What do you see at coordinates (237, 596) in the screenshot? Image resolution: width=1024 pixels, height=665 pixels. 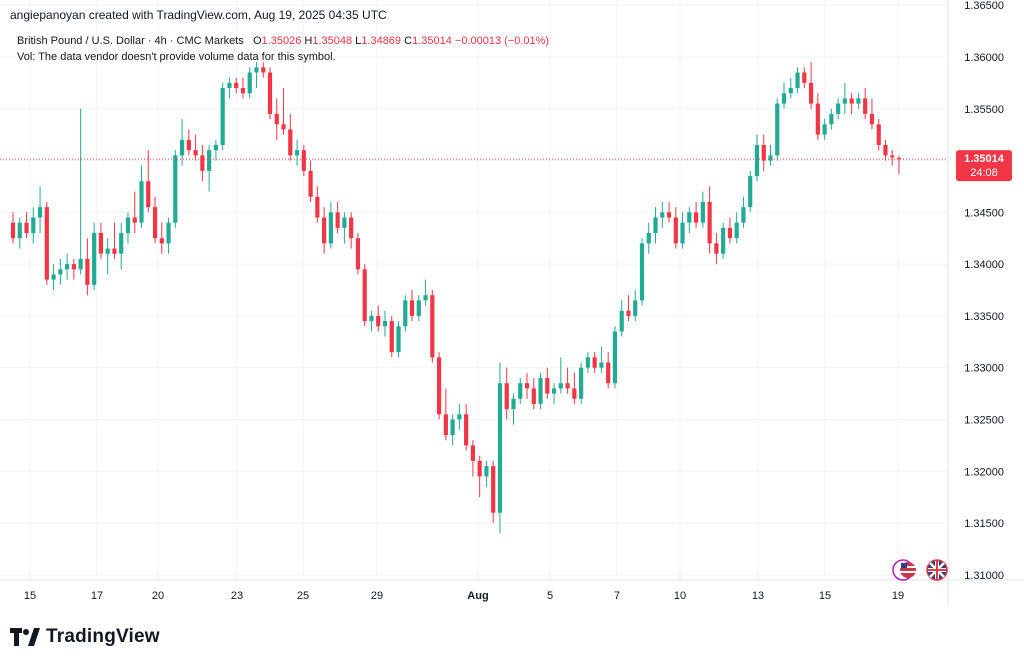 I see `x-tick-label: 23` at bounding box center [237, 596].